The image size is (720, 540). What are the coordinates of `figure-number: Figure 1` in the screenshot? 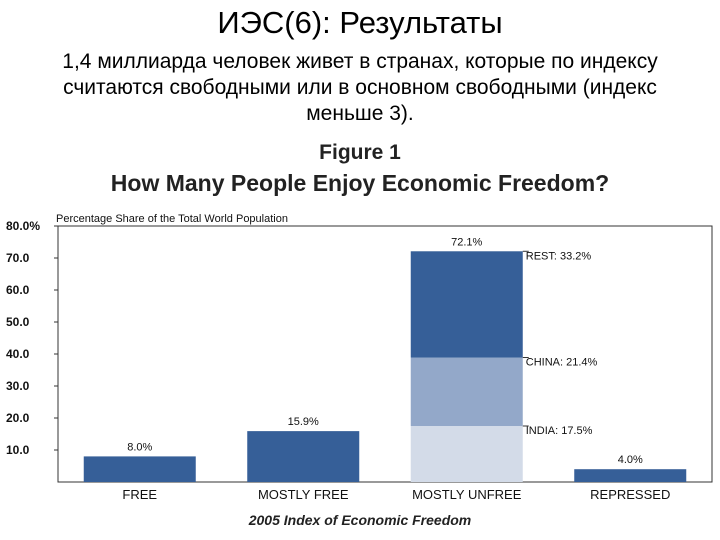 It's located at (360, 152).